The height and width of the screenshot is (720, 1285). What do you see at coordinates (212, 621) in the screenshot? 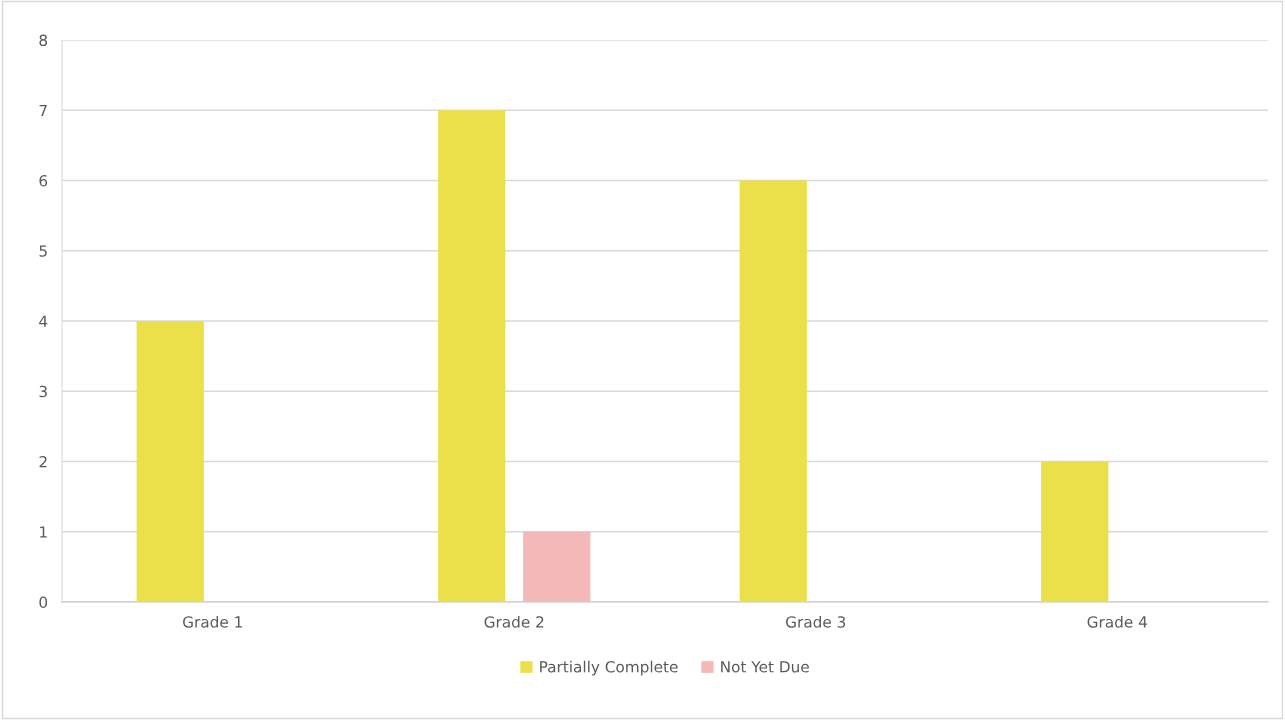
I see `x-tick-label: Grade 1` at bounding box center [212, 621].